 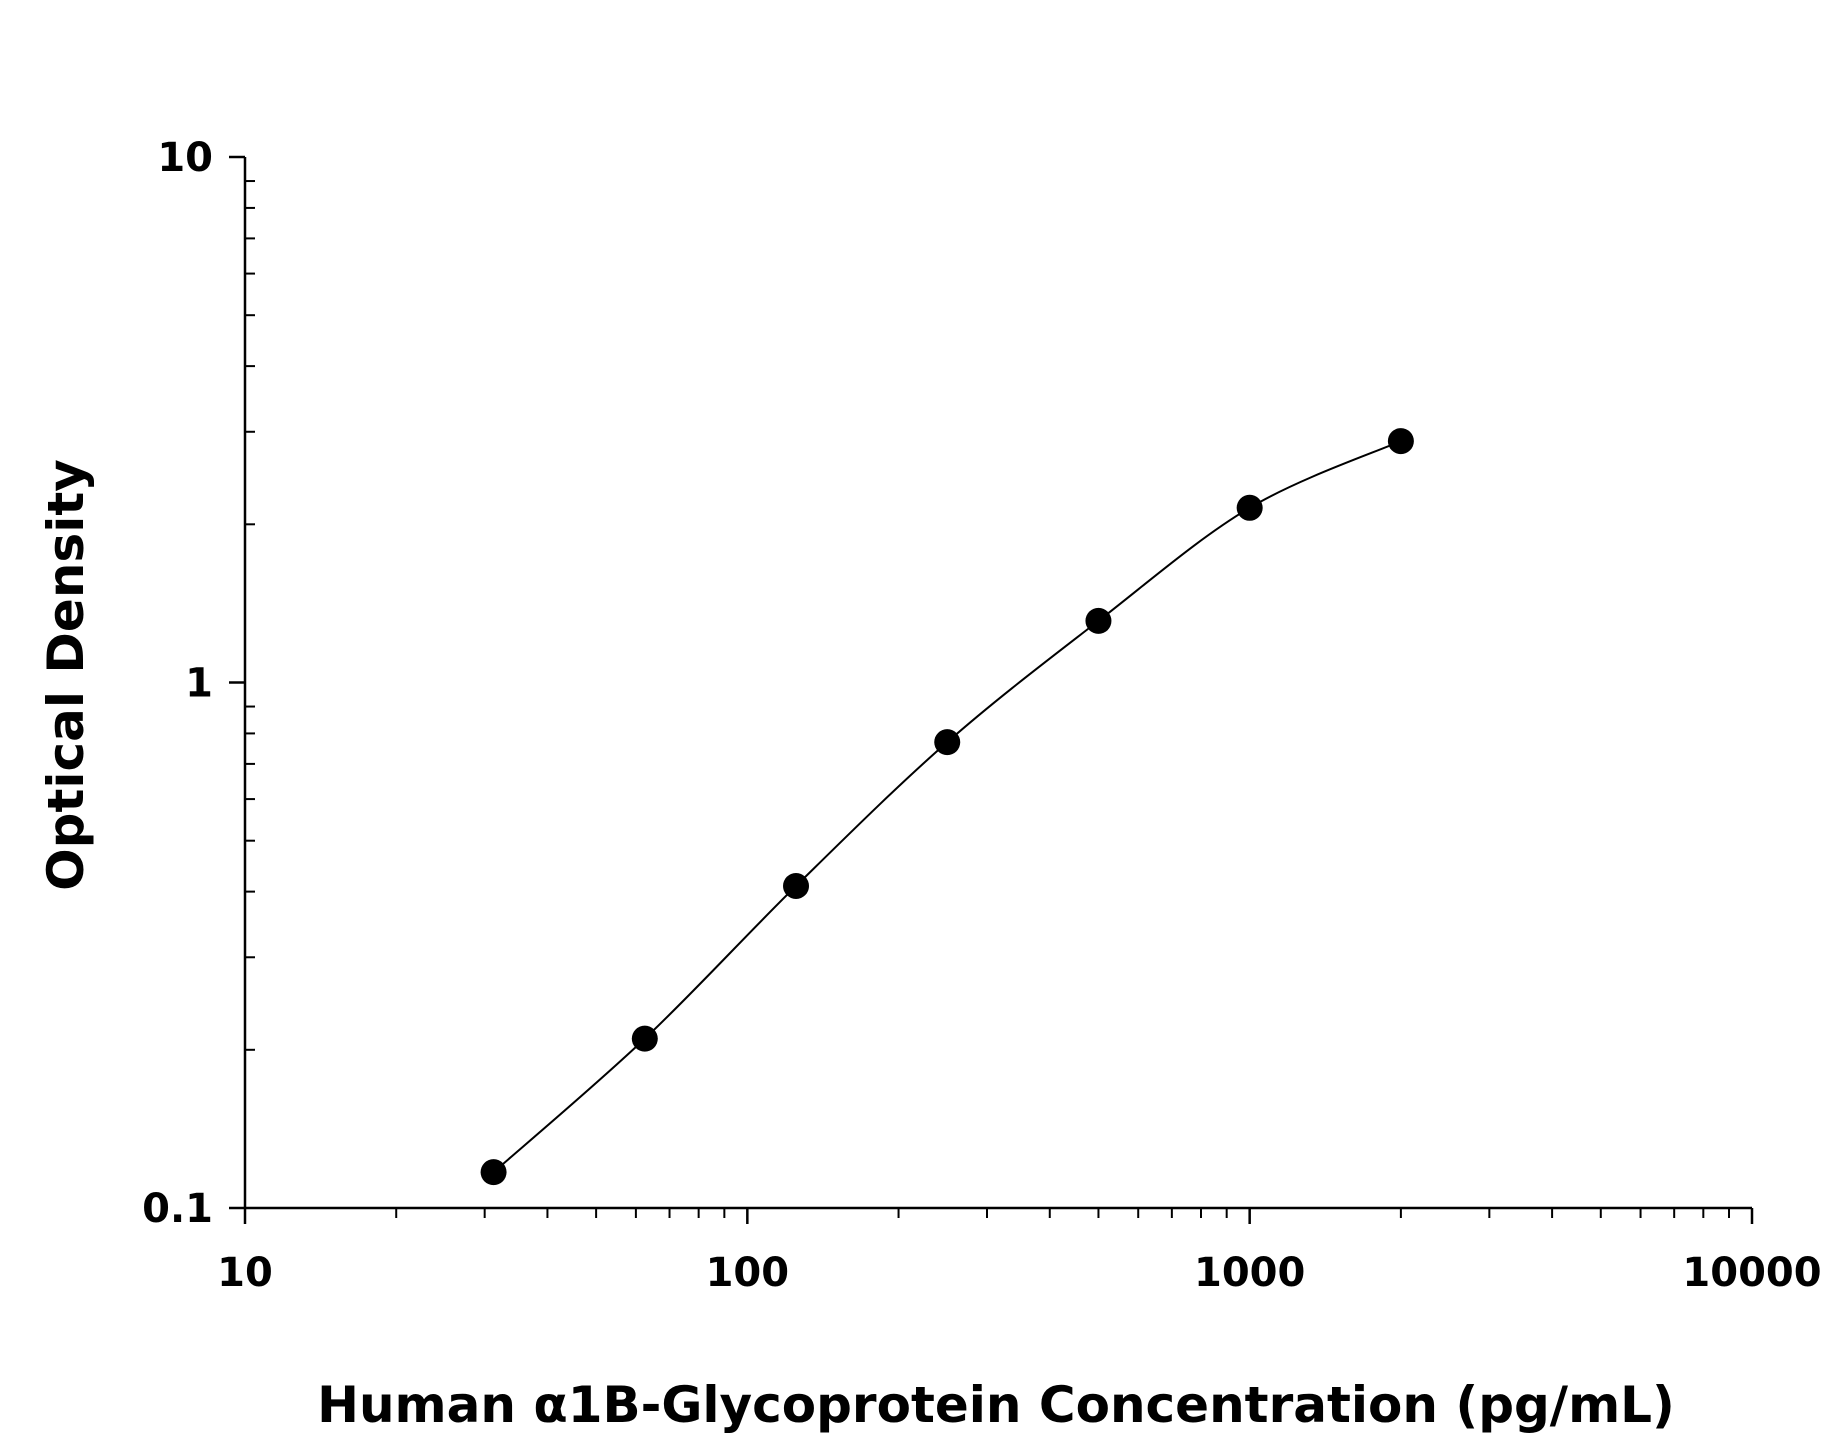 What do you see at coordinates (177, 1209) in the screenshot?
I see `y-tick-label: 0.1` at bounding box center [177, 1209].